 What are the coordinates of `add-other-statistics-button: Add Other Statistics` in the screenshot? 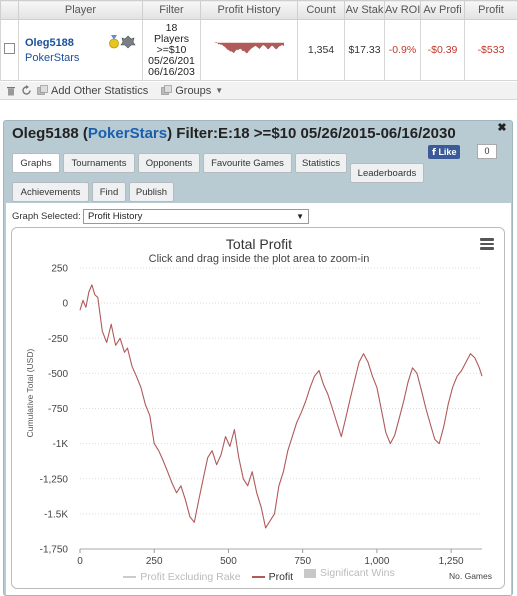 It's located at (100, 90).